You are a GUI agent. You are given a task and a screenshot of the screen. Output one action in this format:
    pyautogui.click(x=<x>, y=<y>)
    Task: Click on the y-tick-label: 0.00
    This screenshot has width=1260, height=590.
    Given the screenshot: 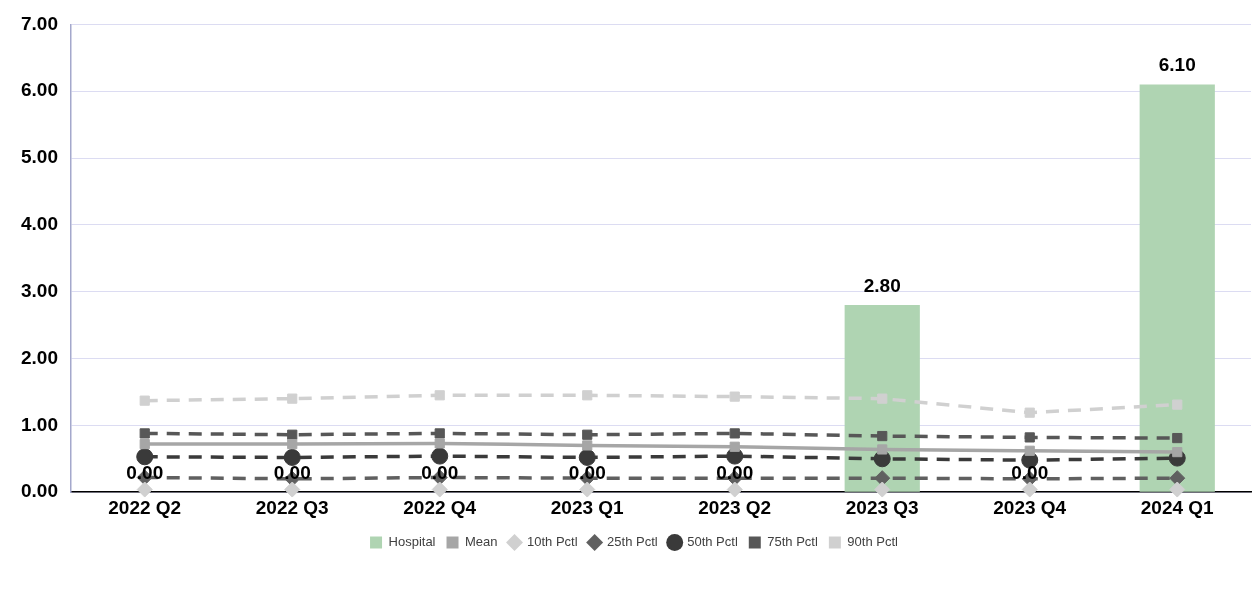 What is the action you would take?
    pyautogui.click(x=39, y=491)
    